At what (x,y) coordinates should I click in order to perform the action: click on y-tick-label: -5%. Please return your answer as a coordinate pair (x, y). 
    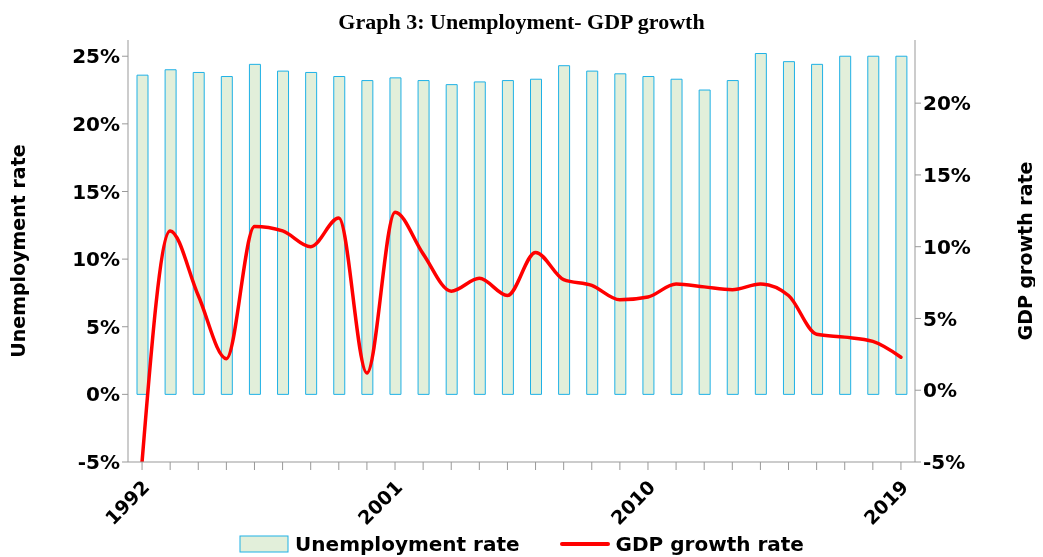
    Looking at the image, I should click on (98, 462).